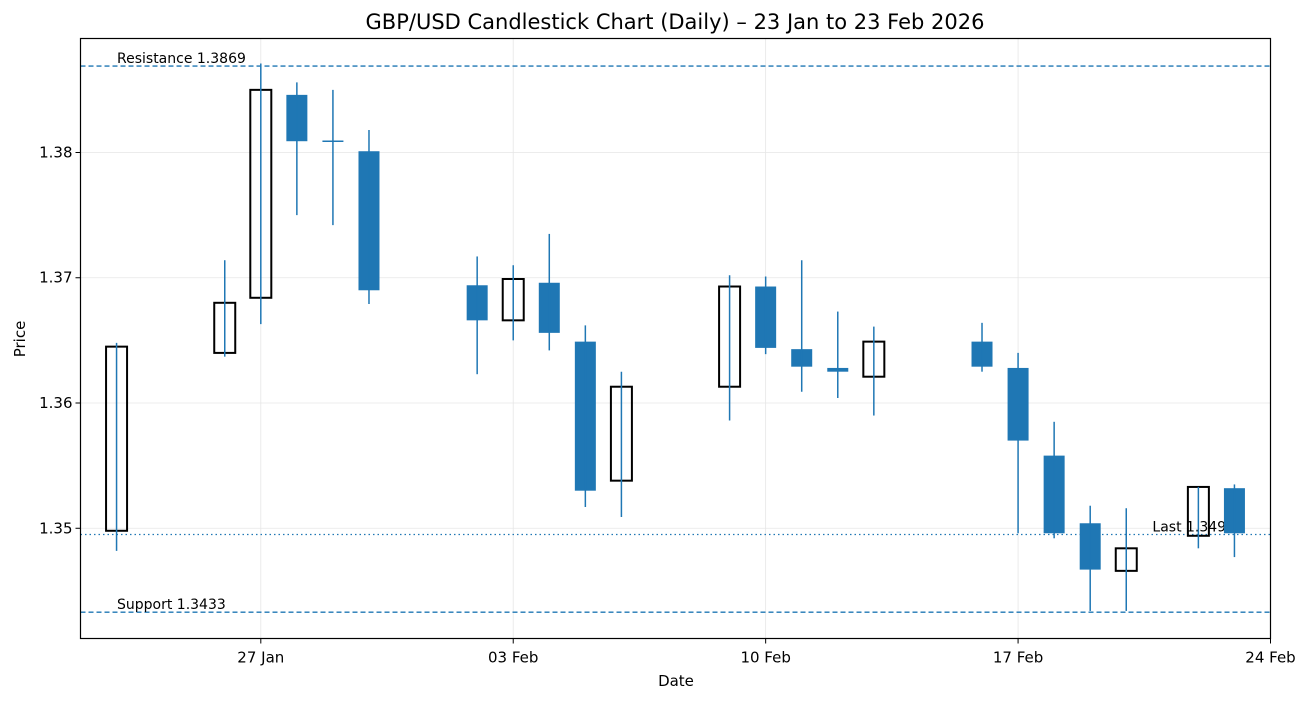  What do you see at coordinates (55, 278) in the screenshot?
I see `y-tick-label: 1.37` at bounding box center [55, 278].